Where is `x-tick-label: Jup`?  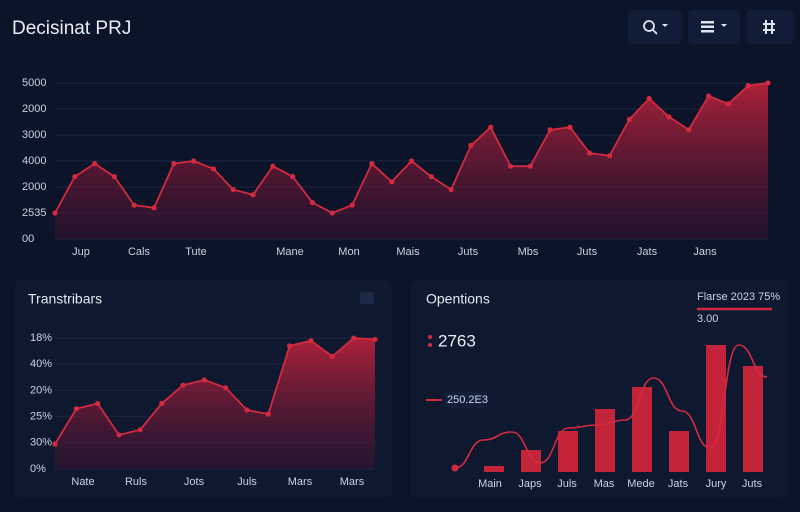
x-tick-label: Jup is located at coordinates (81, 252).